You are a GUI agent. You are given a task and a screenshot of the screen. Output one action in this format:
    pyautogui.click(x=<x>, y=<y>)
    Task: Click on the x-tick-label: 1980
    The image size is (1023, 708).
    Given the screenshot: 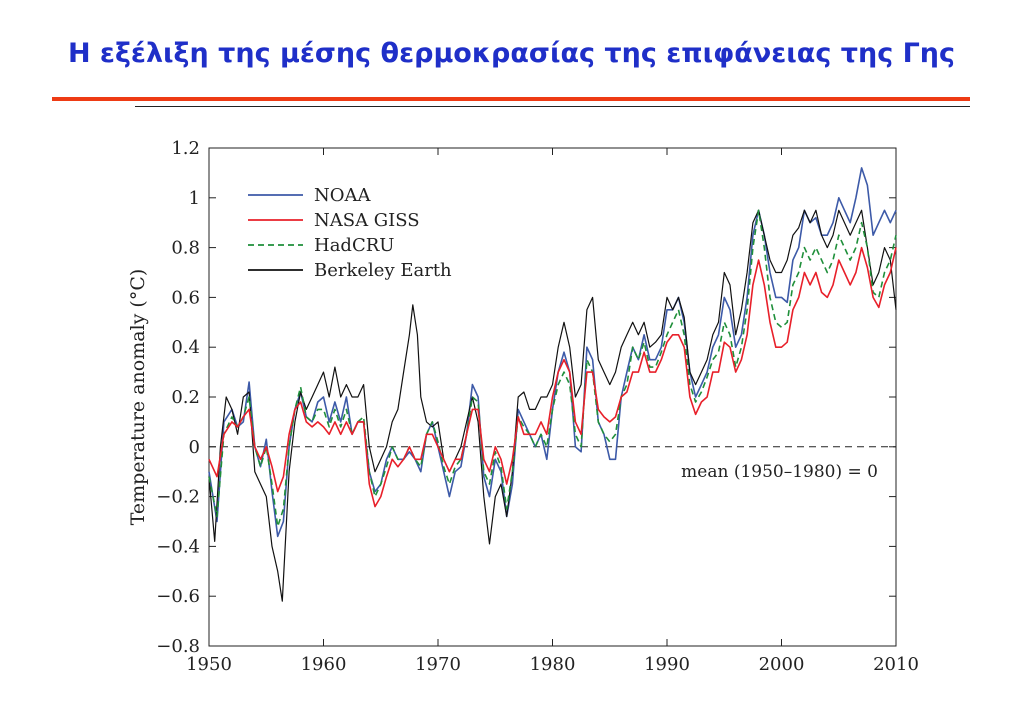 What is the action you would take?
    pyautogui.click(x=553, y=664)
    